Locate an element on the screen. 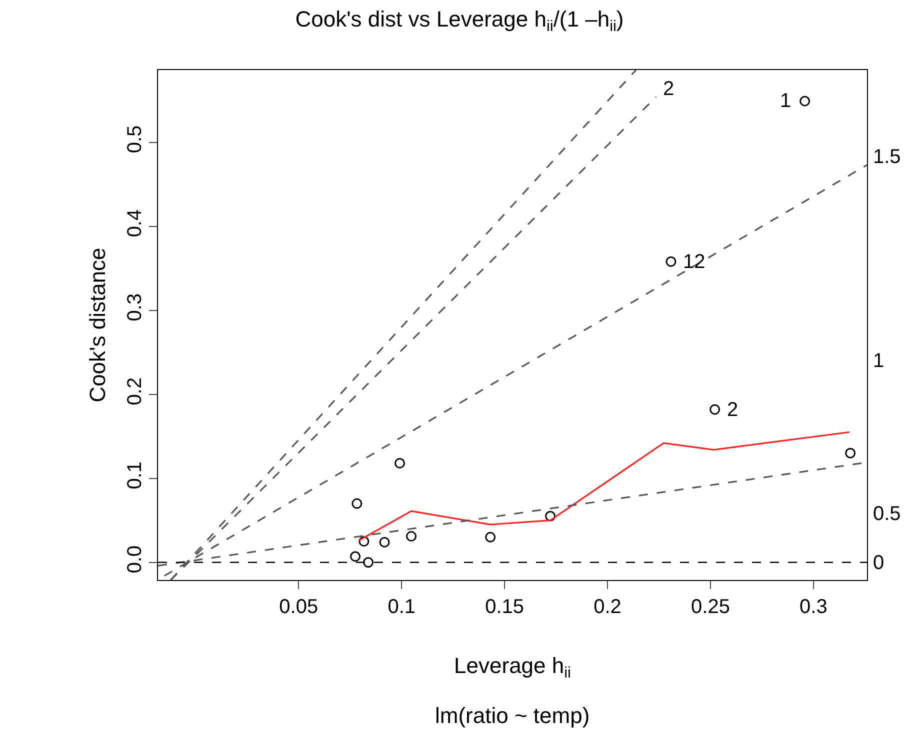  chart-title: Cook's dist vs Leverage h$_{ii}$/(1 –h$_{ii}$) is located at coordinates (459, 21).